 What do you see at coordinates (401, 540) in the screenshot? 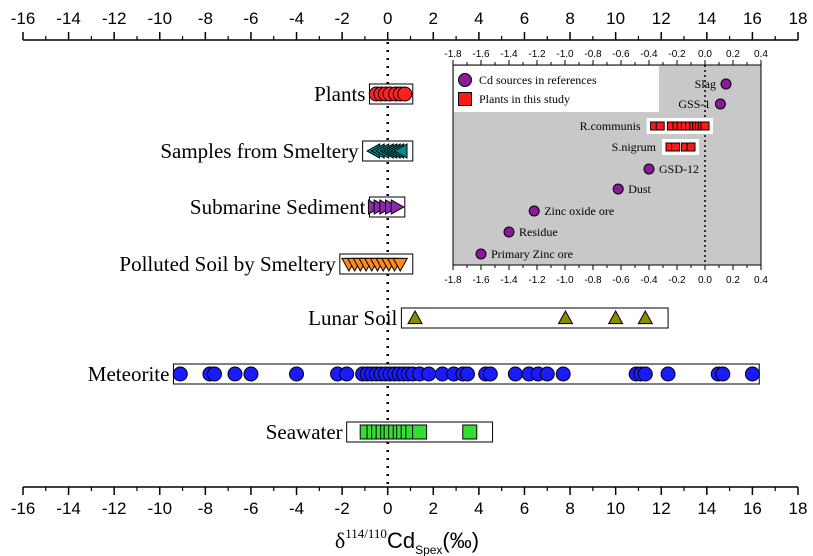
I see `x-axis-title-main: Cd` at bounding box center [401, 540].